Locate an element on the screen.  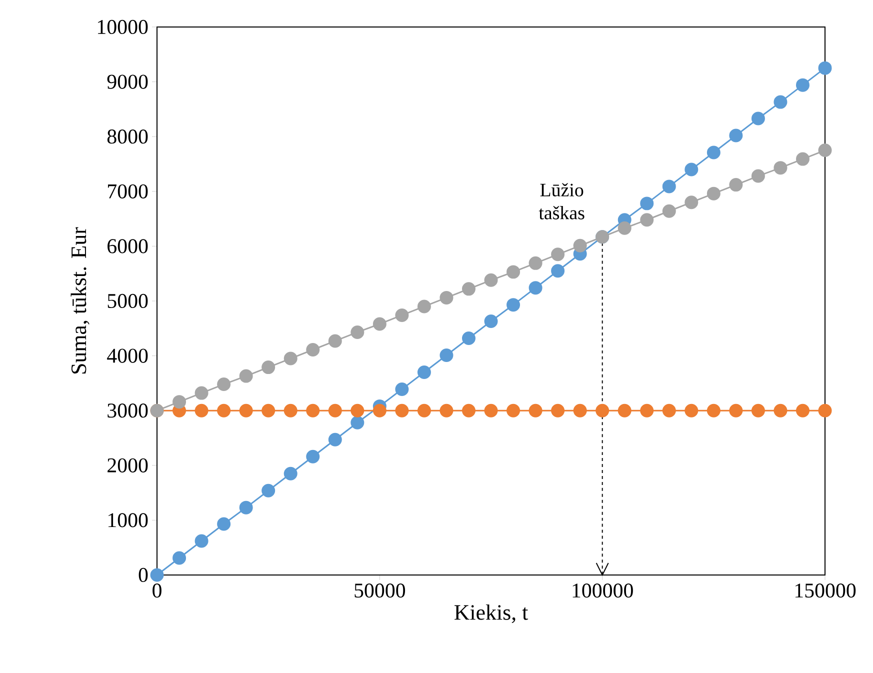
y-tick-label: 10000 is located at coordinates (123, 27).